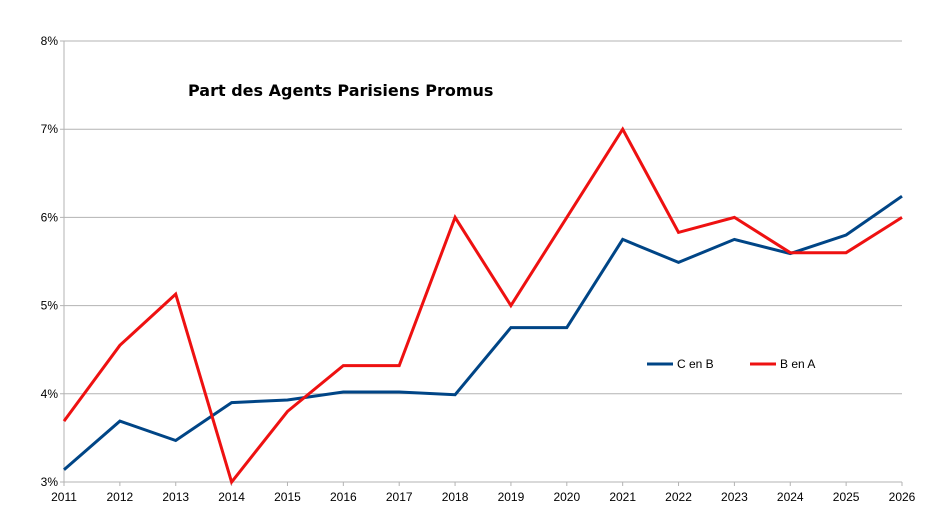 Image resolution: width=943 pixels, height=530 pixels. What do you see at coordinates (50, 482) in the screenshot?
I see `y-tick-label: 3%` at bounding box center [50, 482].